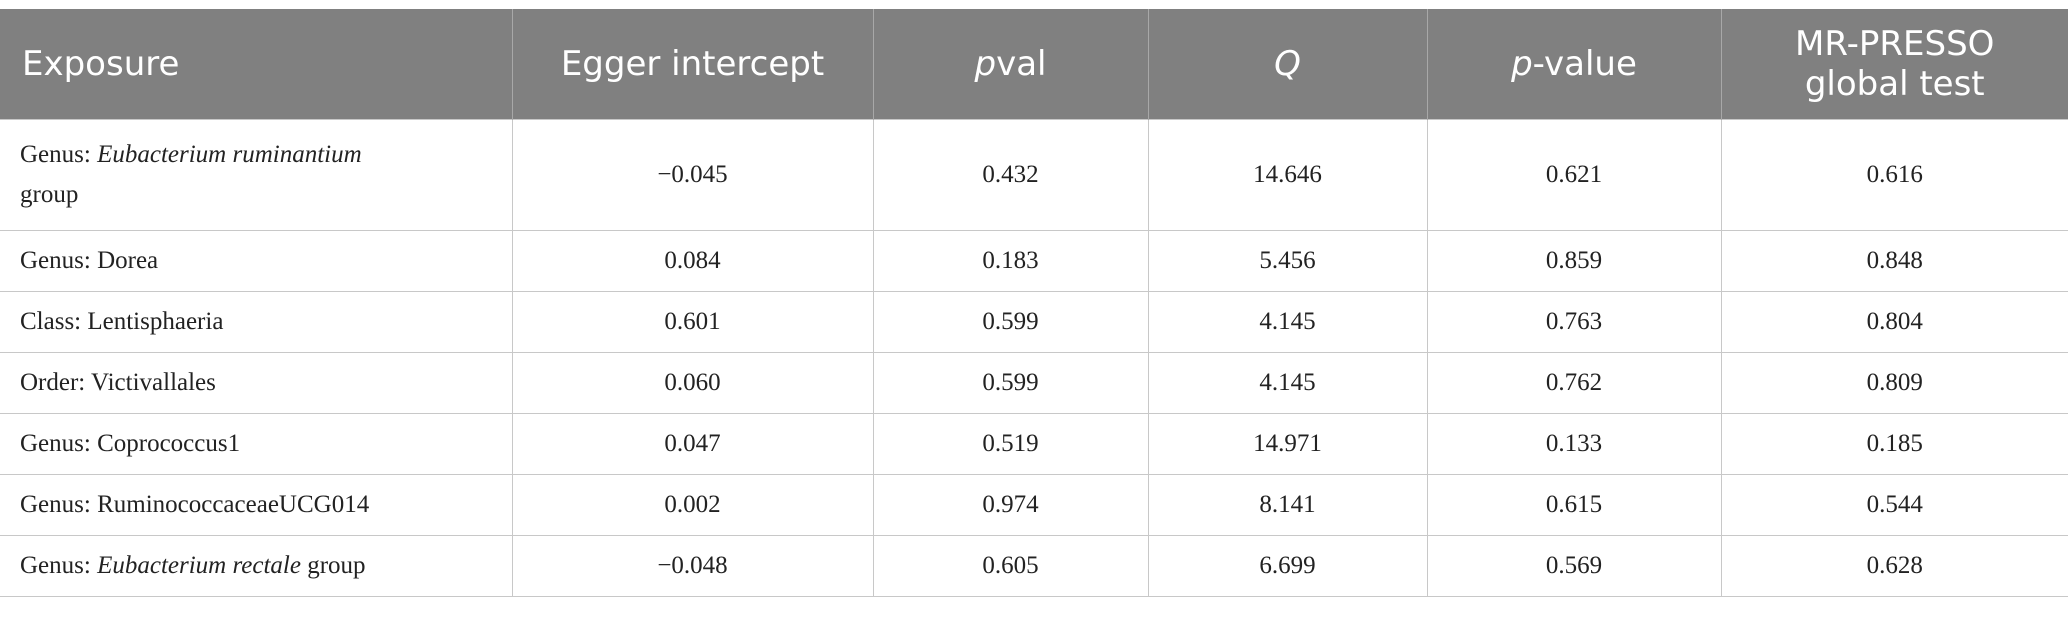 This screenshot has width=2068, height=617. I want to click on value-cell: 0.848, so click(1894, 261).